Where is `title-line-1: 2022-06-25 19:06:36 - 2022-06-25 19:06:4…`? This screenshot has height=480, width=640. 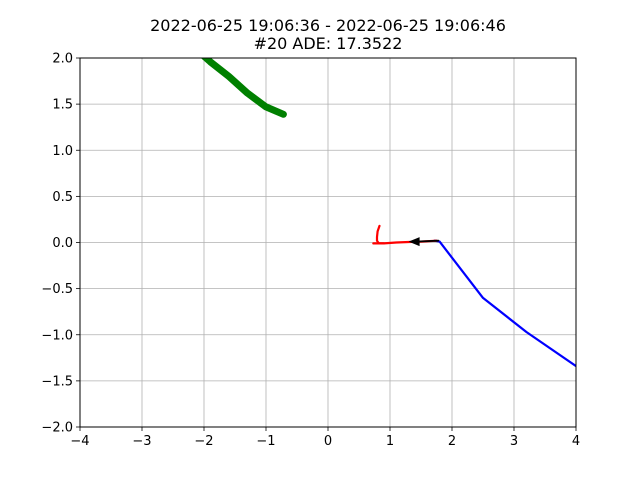
title-line-1: 2022-06-25 19:06:36 - 2022-06-25 19:06:4… is located at coordinates (328, 25).